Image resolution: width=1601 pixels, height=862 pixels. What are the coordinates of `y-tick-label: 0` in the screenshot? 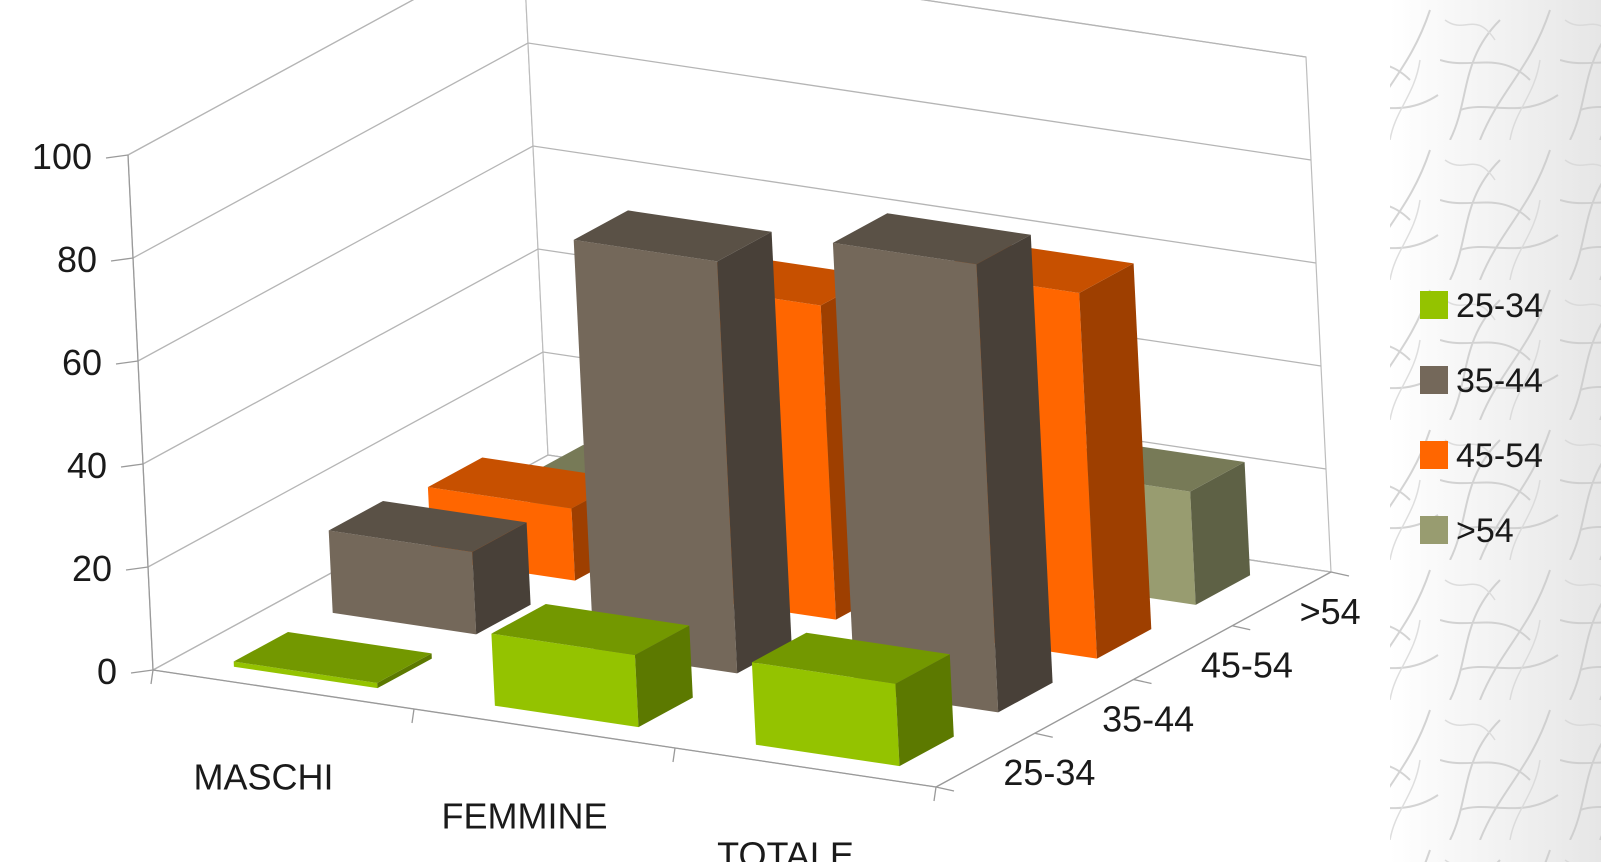 It's located at (107, 671).